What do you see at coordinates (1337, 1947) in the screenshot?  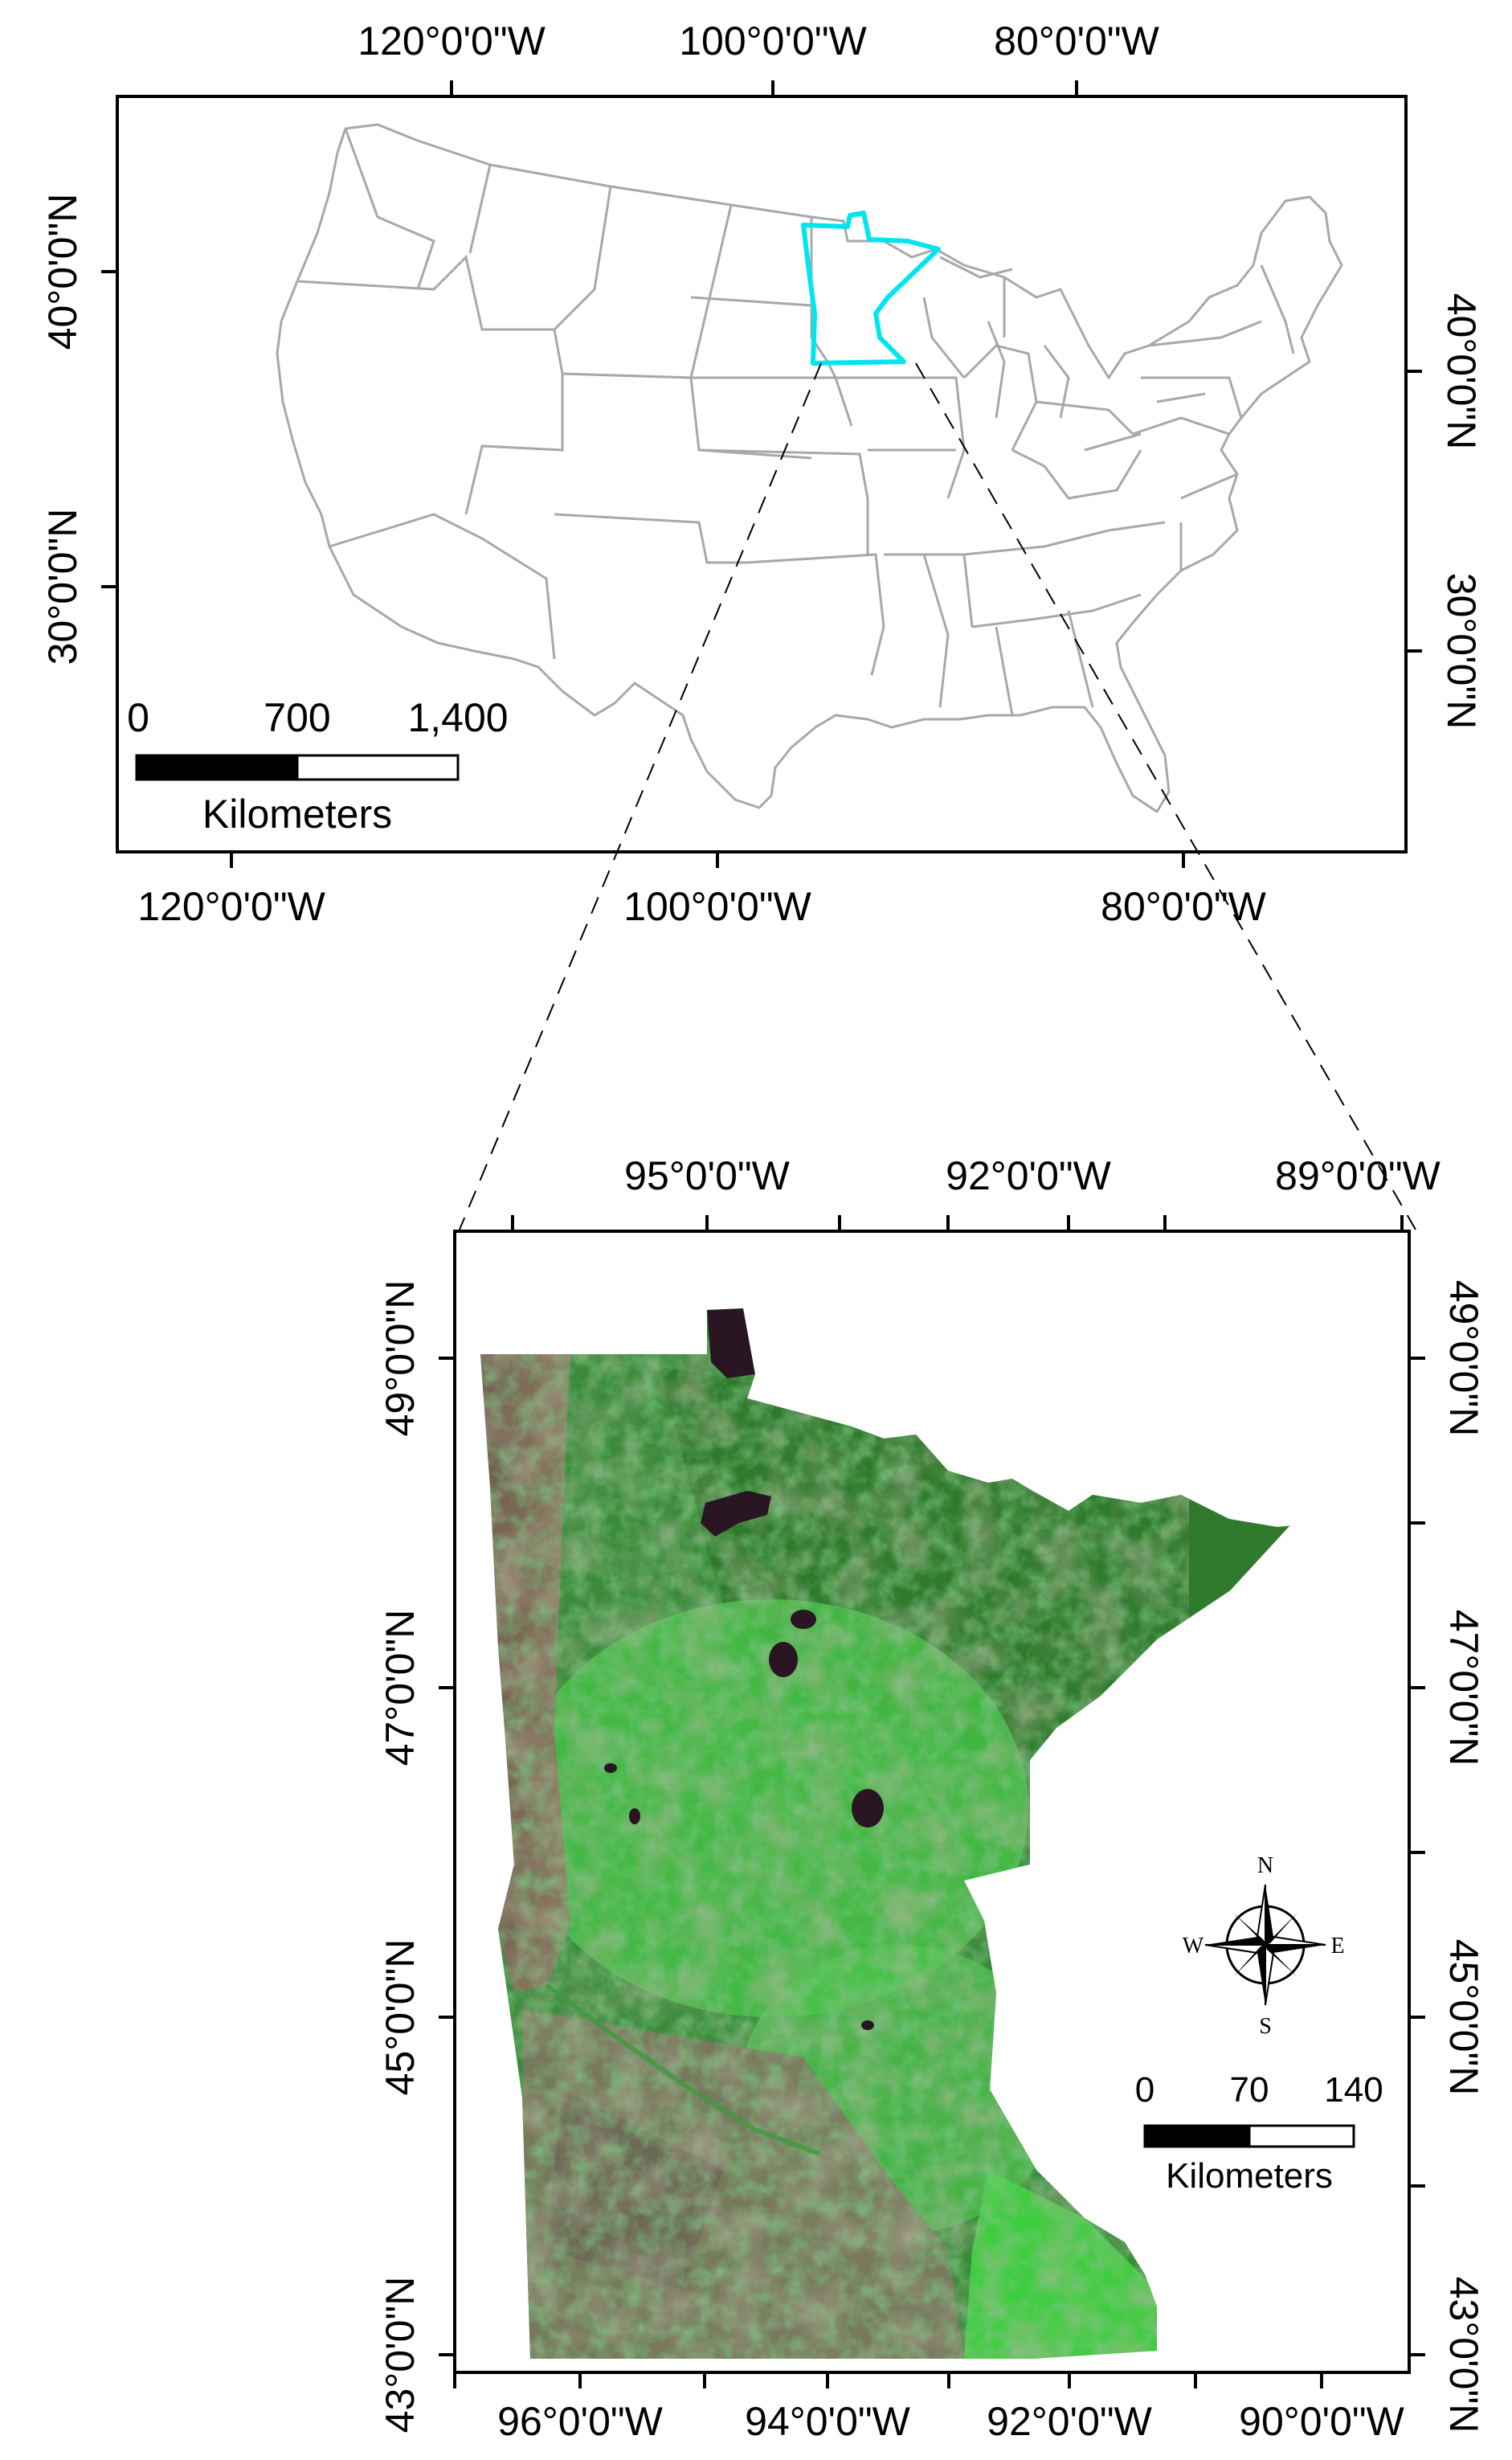 I see `compass-east: E` at bounding box center [1337, 1947].